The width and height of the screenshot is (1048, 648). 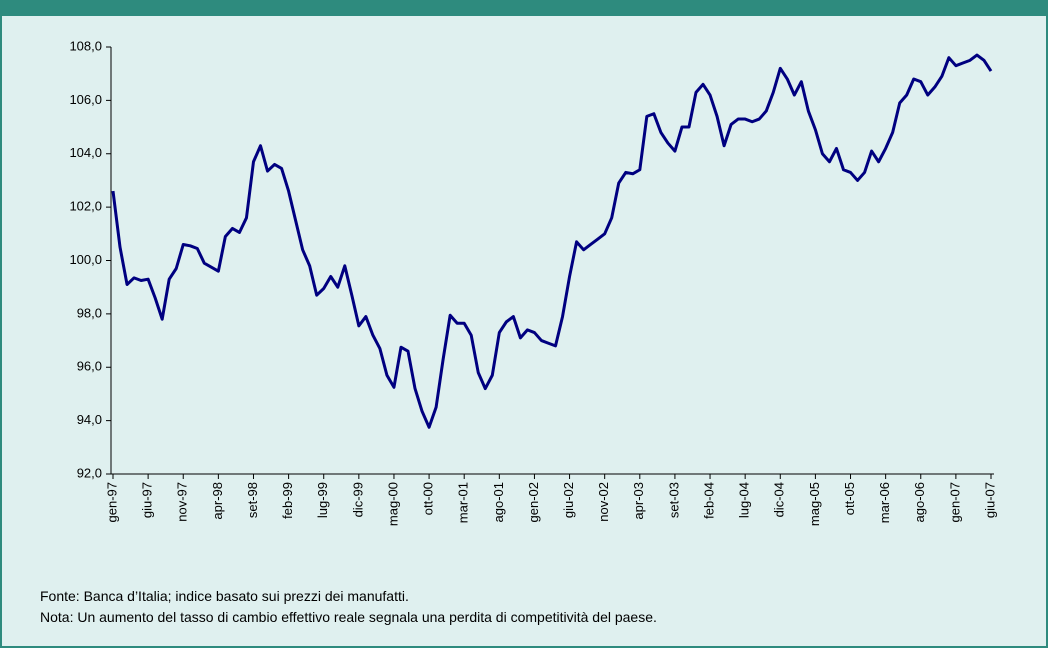 What do you see at coordinates (989, 500) in the screenshot?
I see `x-tick-label: giu-07` at bounding box center [989, 500].